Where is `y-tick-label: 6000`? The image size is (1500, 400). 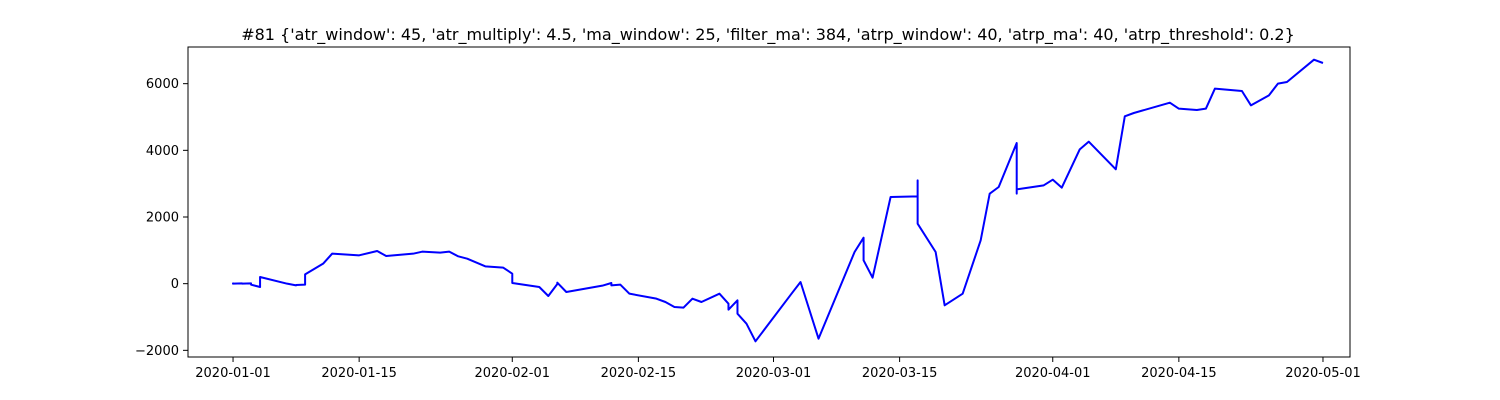 y-tick-label: 6000 is located at coordinates (162, 84).